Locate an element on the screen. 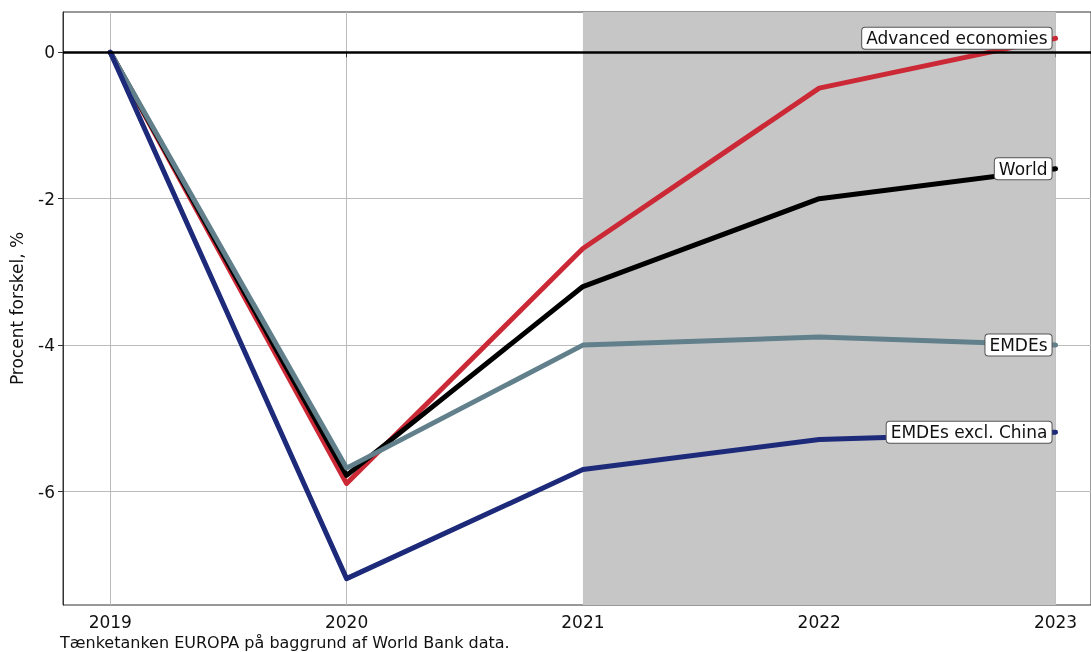 This screenshot has width=1091, height=652. series-label: Advanced economies is located at coordinates (957, 38).